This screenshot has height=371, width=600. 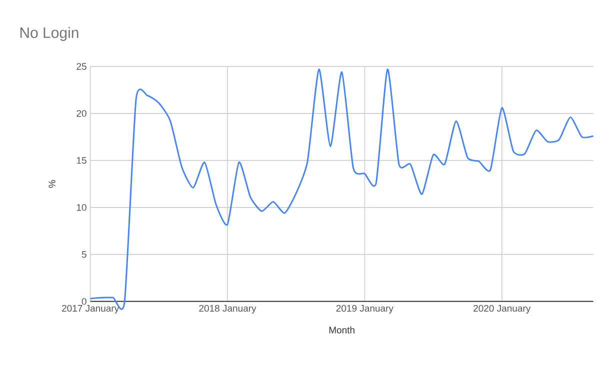 What do you see at coordinates (49, 34) in the screenshot?
I see `chart-title: No Login` at bounding box center [49, 34].